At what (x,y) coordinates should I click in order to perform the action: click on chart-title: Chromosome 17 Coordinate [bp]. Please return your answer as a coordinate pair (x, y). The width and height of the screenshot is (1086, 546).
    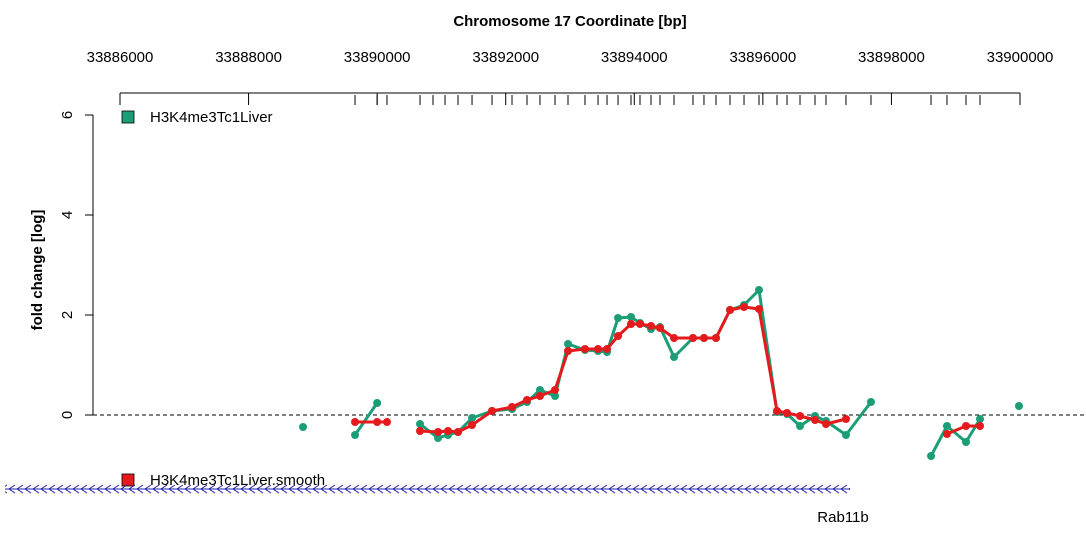
    Looking at the image, I should click on (569, 21).